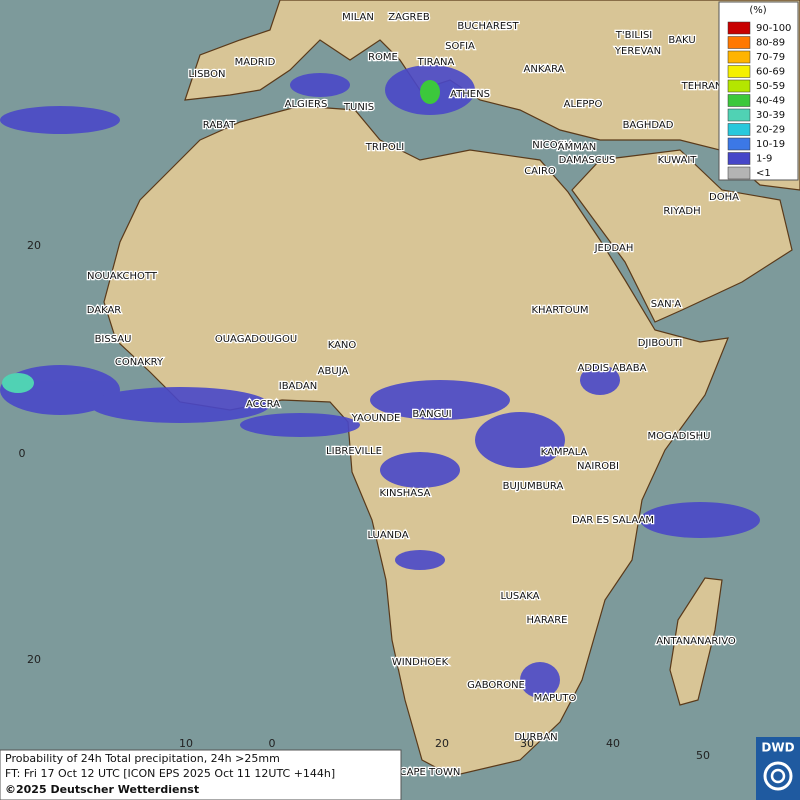 Image resolution: width=800 pixels, height=800 pixels. I want to click on city-label: LIBREVILLE, so click(354, 451).